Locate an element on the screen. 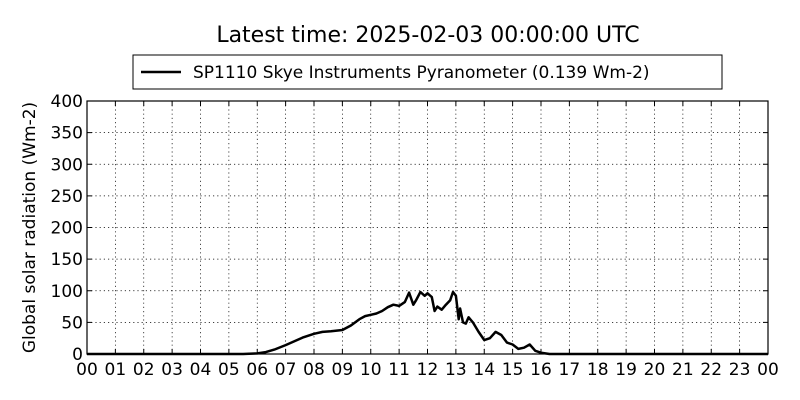 The width and height of the screenshot is (800, 400). x-tick-label: 18 is located at coordinates (598, 370).